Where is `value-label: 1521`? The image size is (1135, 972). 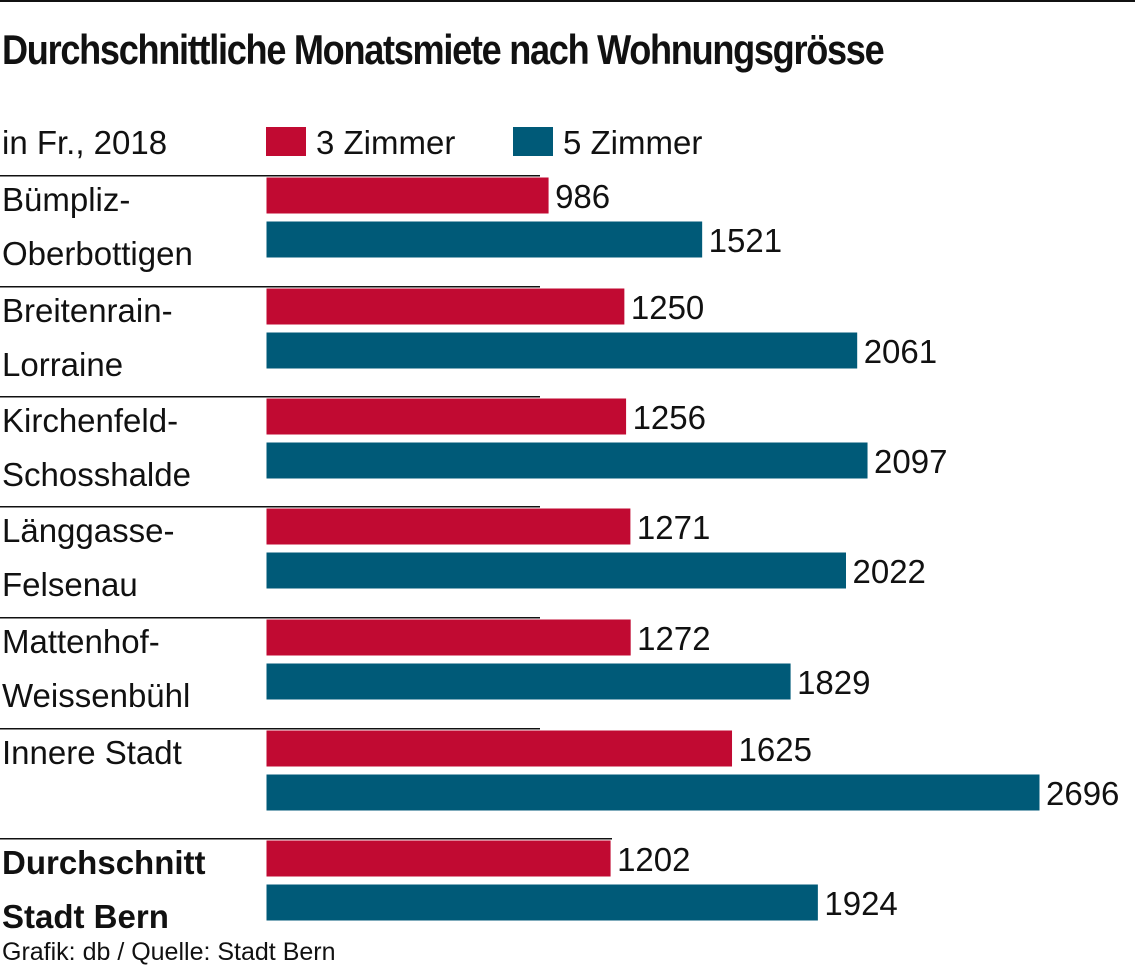 value-label: 1521 is located at coordinates (745, 240).